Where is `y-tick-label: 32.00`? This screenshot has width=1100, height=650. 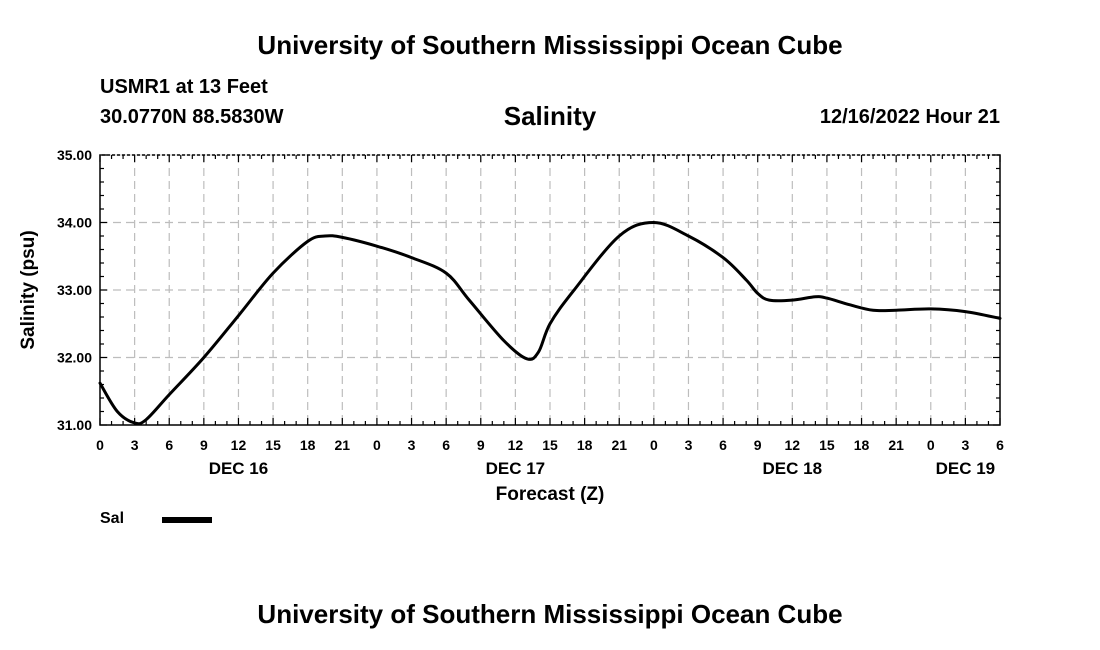
y-tick-label: 32.00 is located at coordinates (74, 358).